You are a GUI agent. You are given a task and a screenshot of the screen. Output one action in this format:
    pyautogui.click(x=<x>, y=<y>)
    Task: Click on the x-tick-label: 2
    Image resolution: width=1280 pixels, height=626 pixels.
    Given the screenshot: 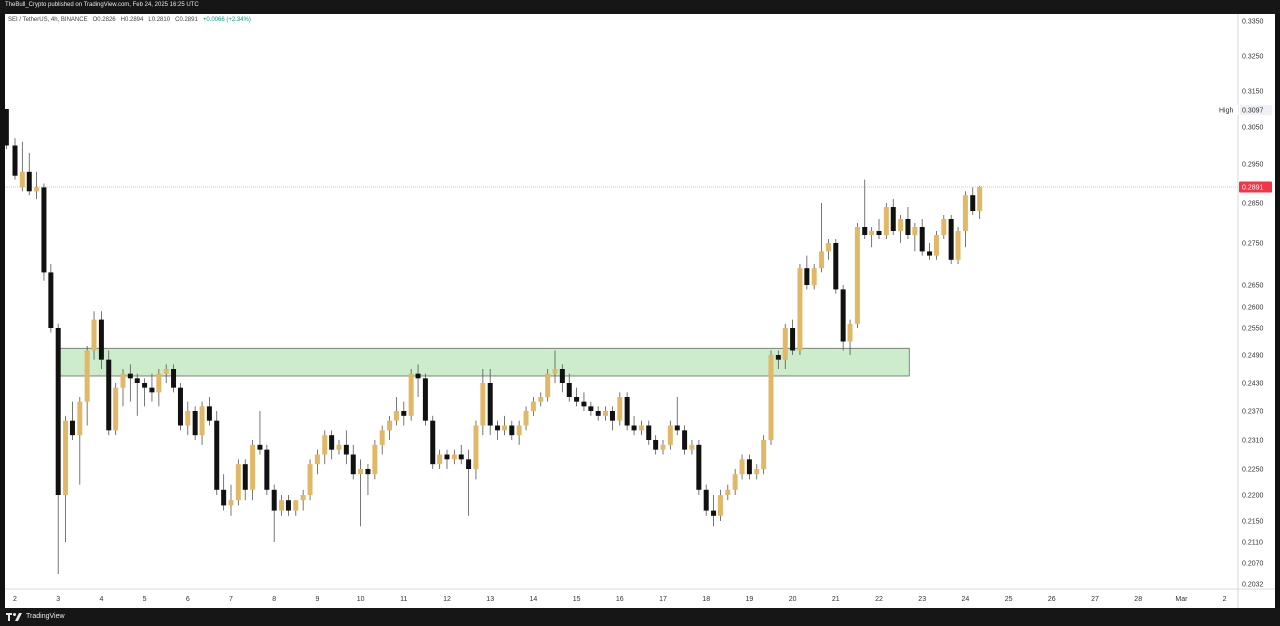 What is the action you would take?
    pyautogui.click(x=15, y=599)
    